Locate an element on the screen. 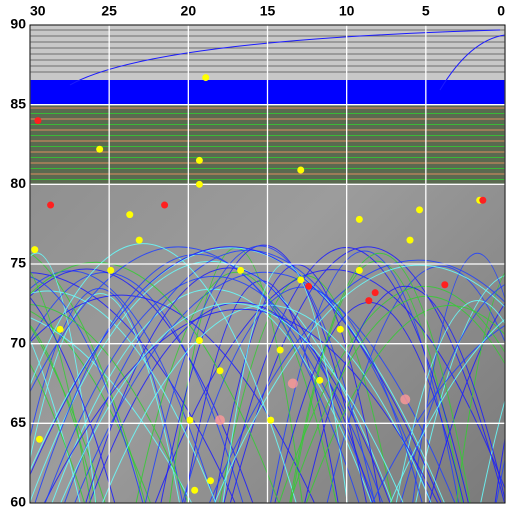 The height and width of the screenshot is (510, 515). x-tick-label: 0 is located at coordinates (501, 11).